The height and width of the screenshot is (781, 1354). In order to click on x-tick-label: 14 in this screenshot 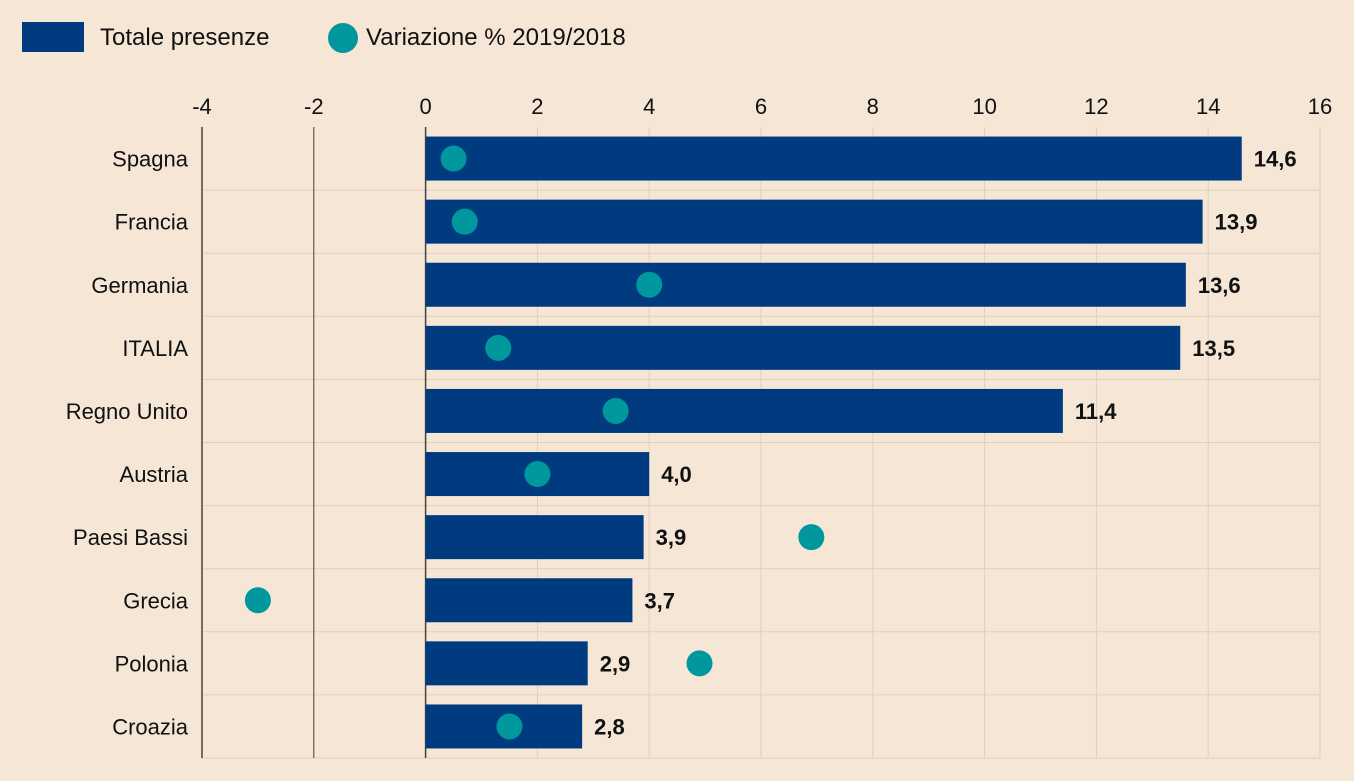, I will do `click(1208, 106)`.